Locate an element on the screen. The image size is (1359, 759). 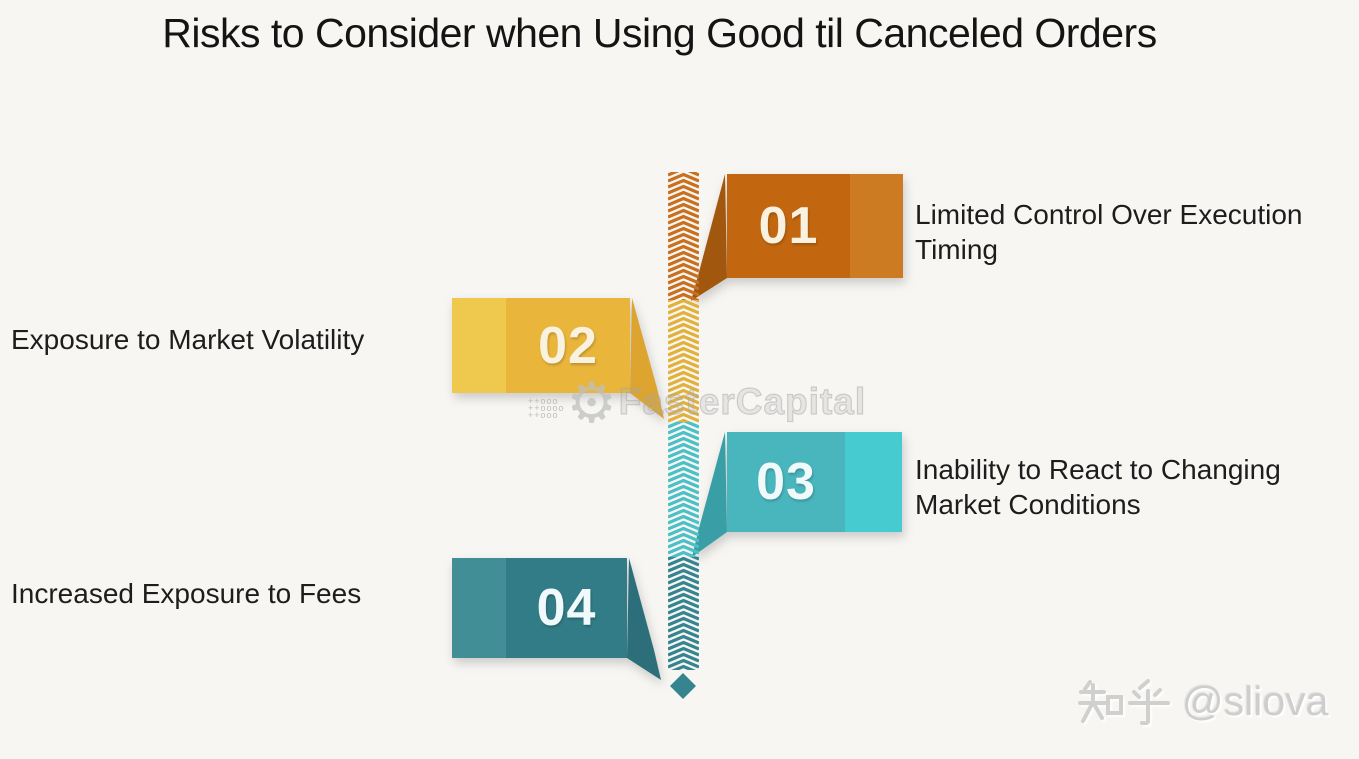
step-number-04: 04 is located at coordinates (566, 608).